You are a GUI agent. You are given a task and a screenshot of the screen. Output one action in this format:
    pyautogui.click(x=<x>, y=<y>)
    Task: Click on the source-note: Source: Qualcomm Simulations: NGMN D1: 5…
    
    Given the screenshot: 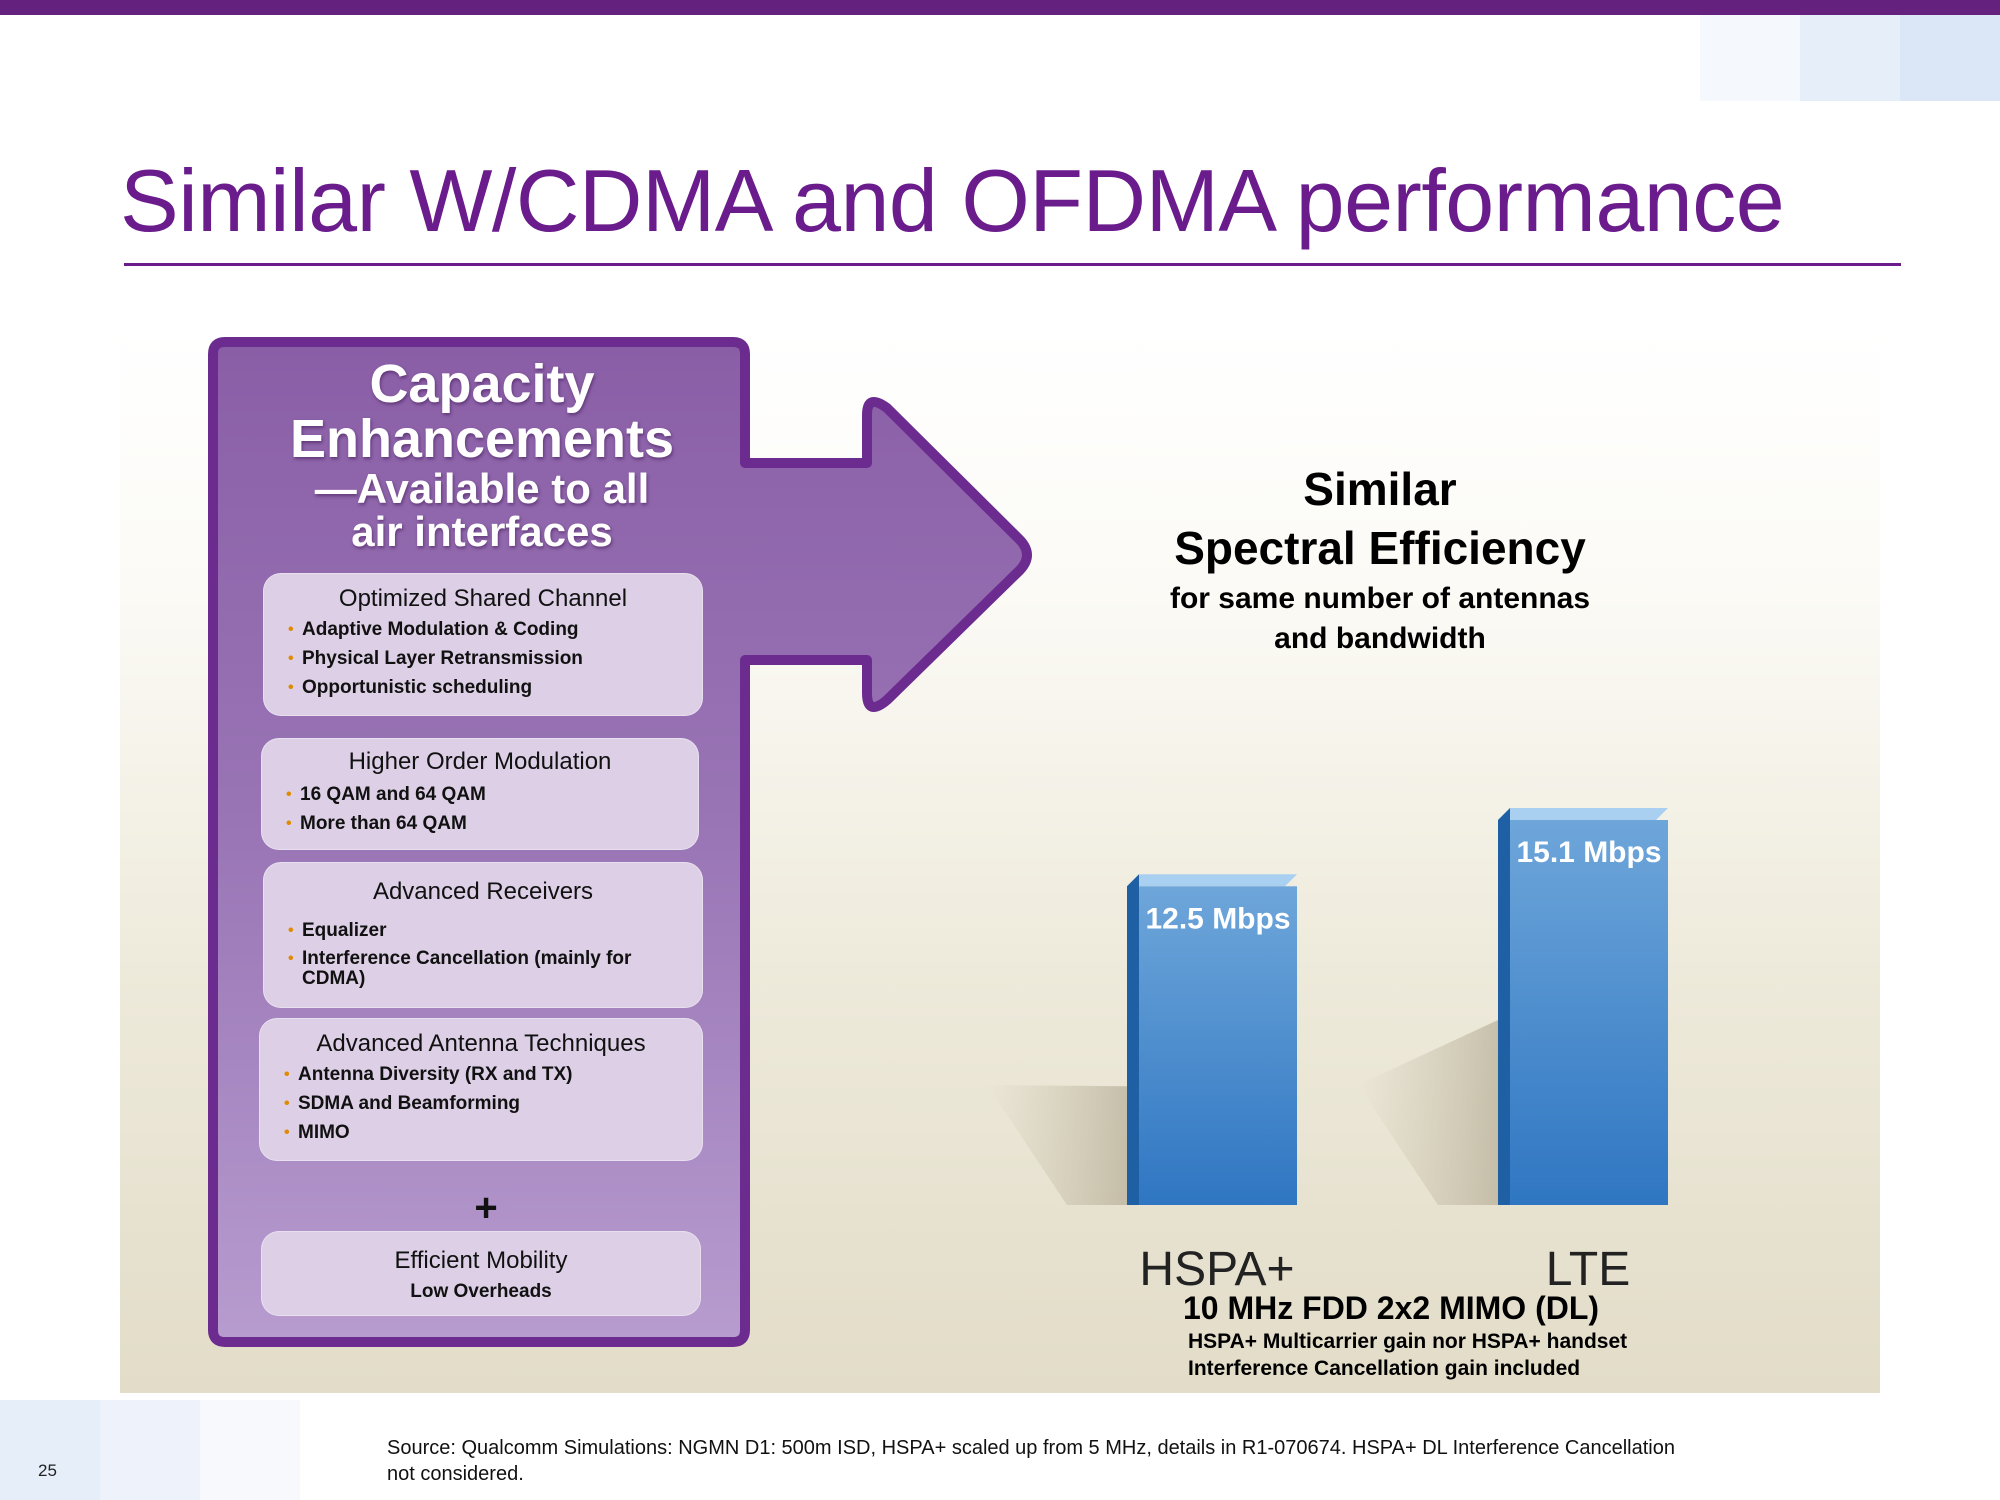 What is the action you would take?
    pyautogui.click(x=1031, y=1448)
    